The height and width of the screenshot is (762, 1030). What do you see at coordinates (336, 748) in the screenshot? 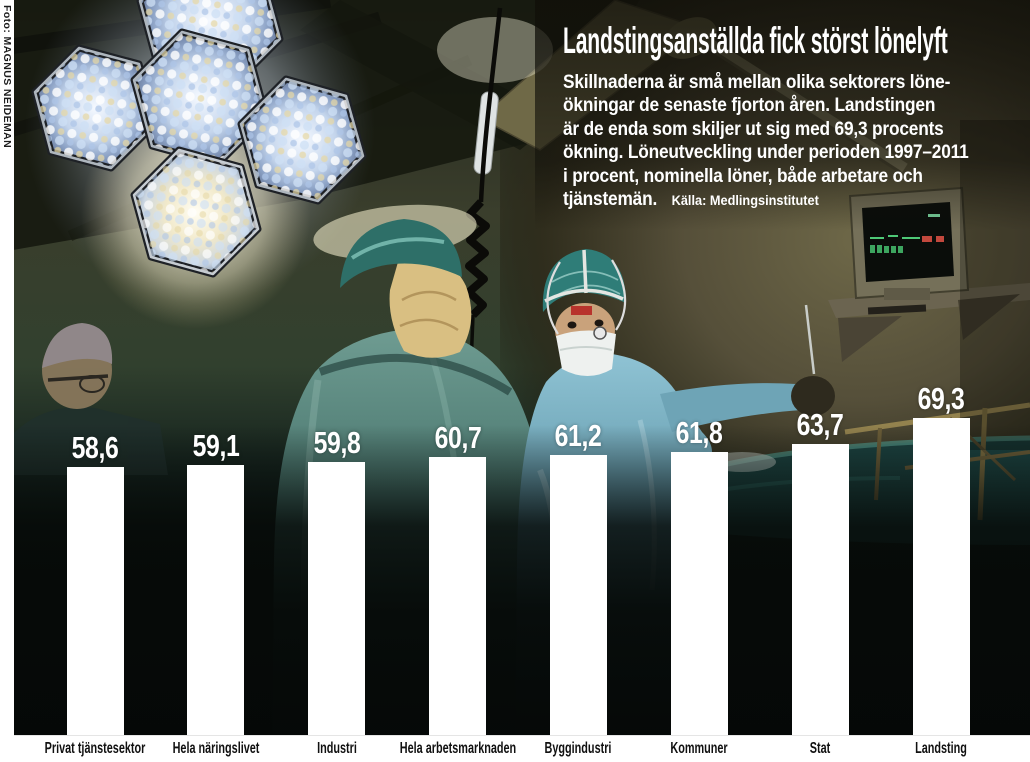
I see `category-label: Industri` at bounding box center [336, 748].